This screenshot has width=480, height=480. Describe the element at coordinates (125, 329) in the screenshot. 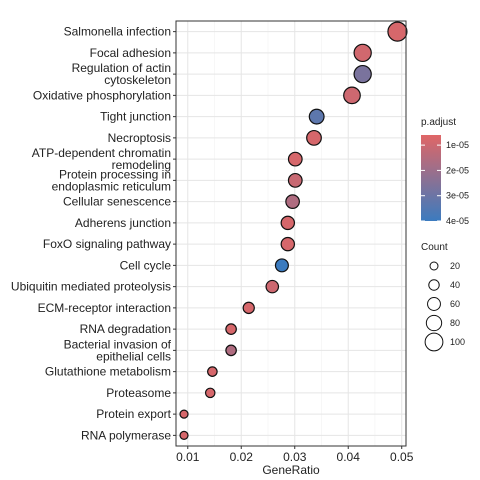

I see `y-tick-label: RNA degradation` at that location.